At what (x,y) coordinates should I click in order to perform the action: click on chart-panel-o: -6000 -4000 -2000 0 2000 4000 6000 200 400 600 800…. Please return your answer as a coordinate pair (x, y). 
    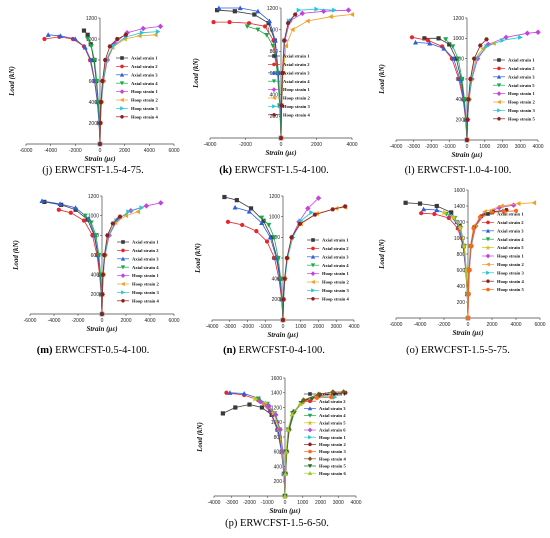
    Looking at the image, I should click on (458, 275).